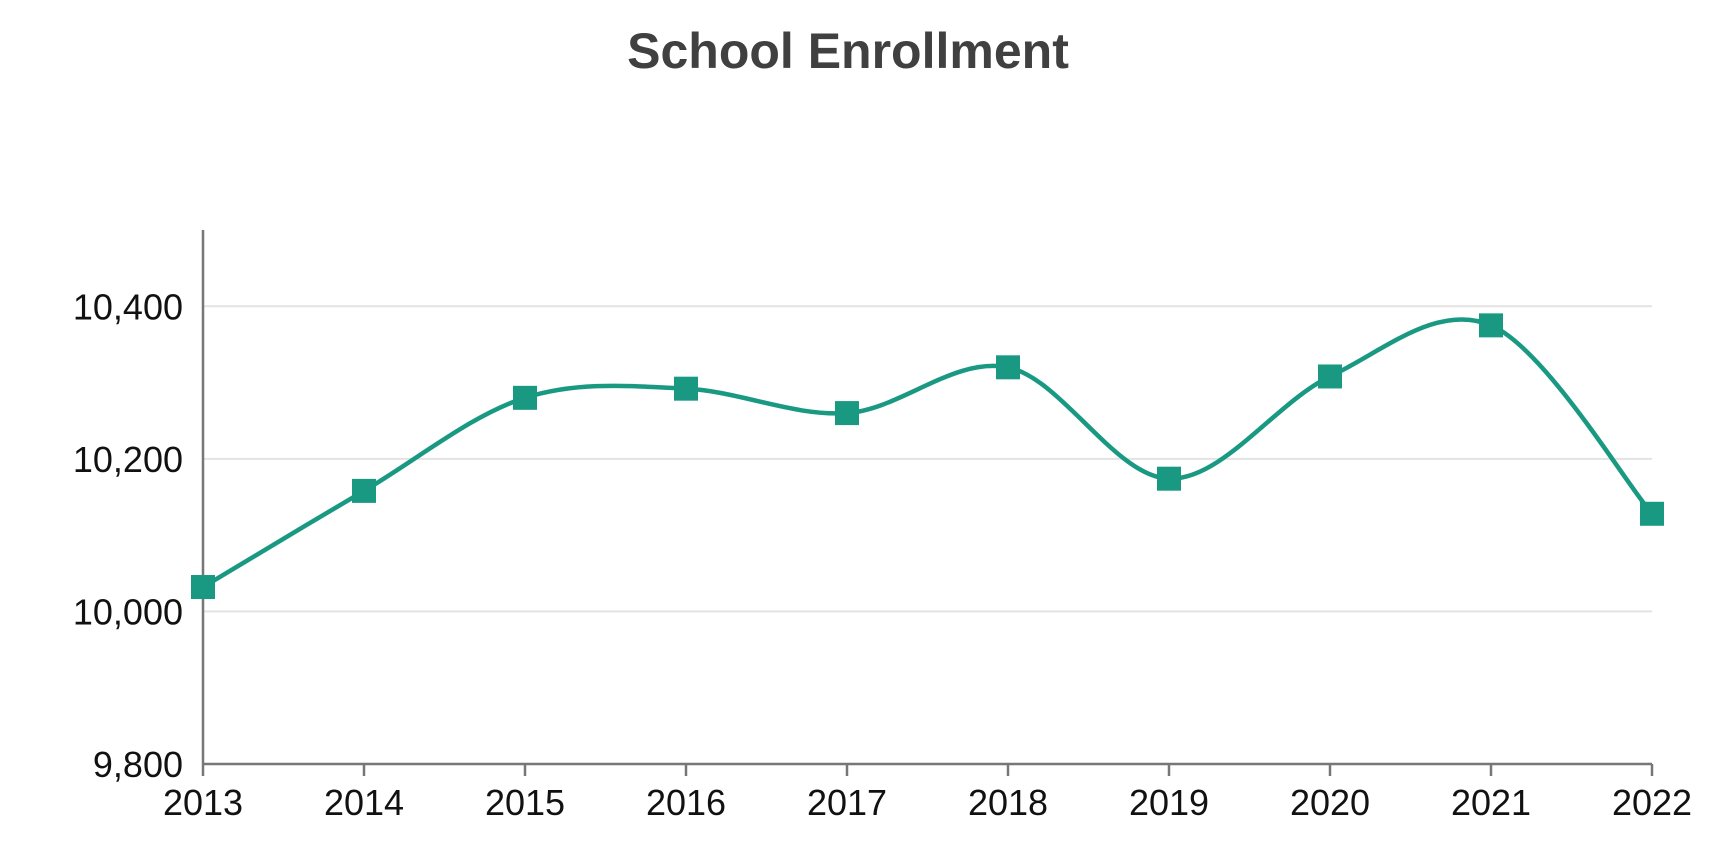 This screenshot has height=850, width=1714. What do you see at coordinates (128, 611) in the screenshot?
I see `y-tick-label: 10,000` at bounding box center [128, 611].